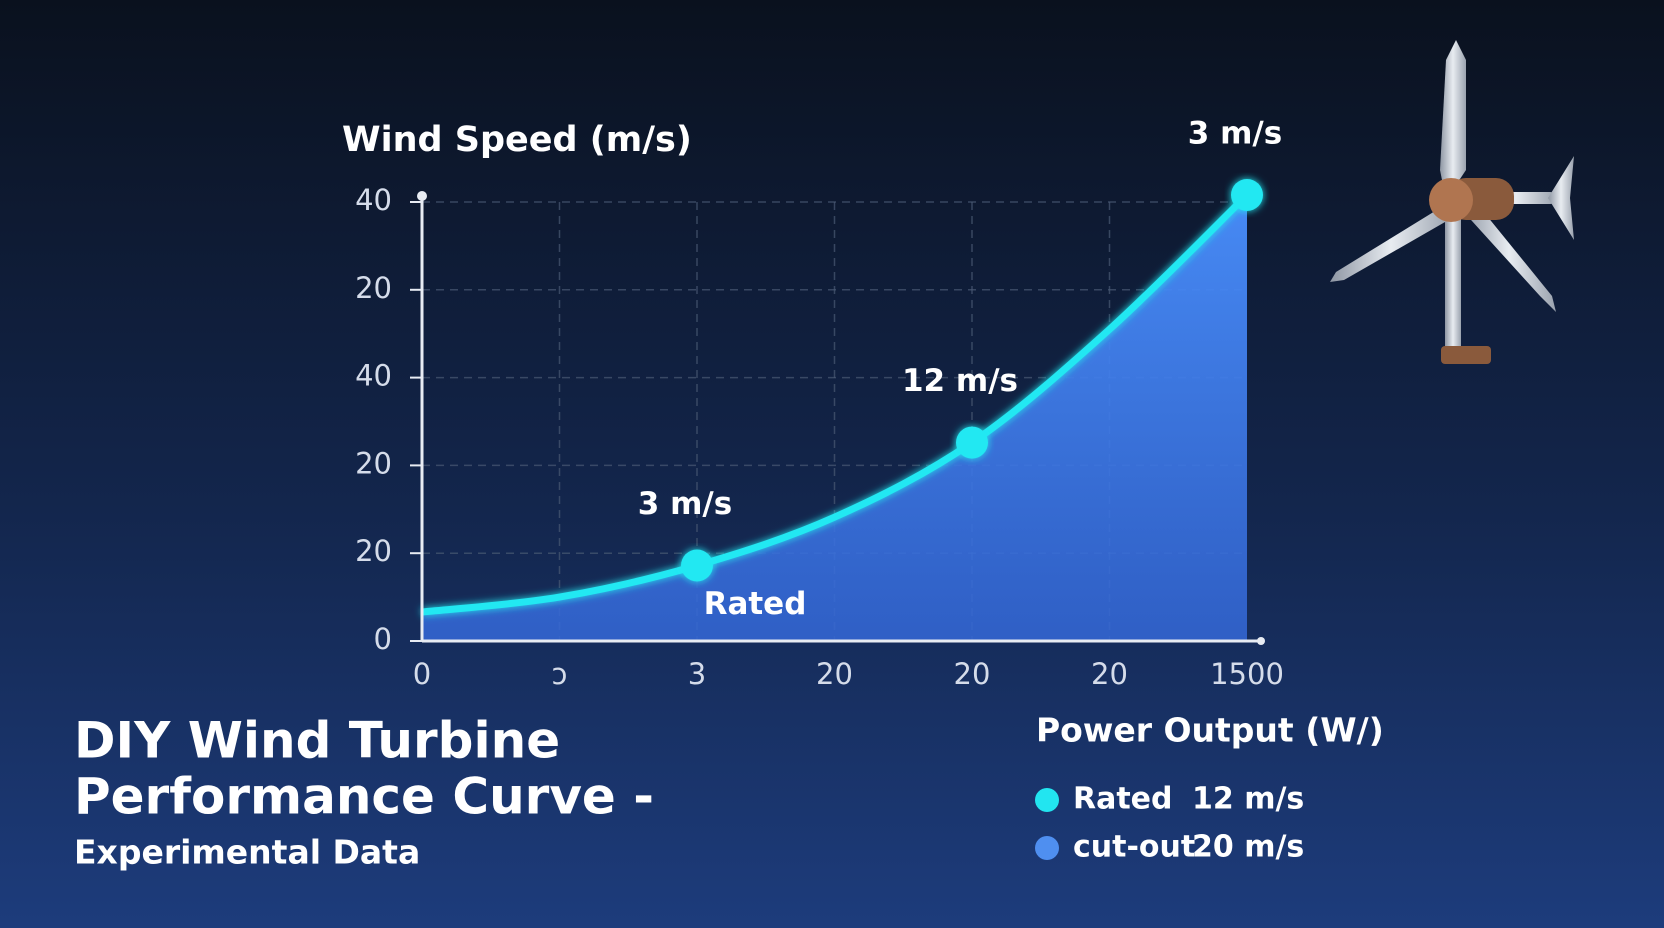 This screenshot has height=928, width=1664. What do you see at coordinates (1123, 799) in the screenshot?
I see `legend-label: Rated` at bounding box center [1123, 799].